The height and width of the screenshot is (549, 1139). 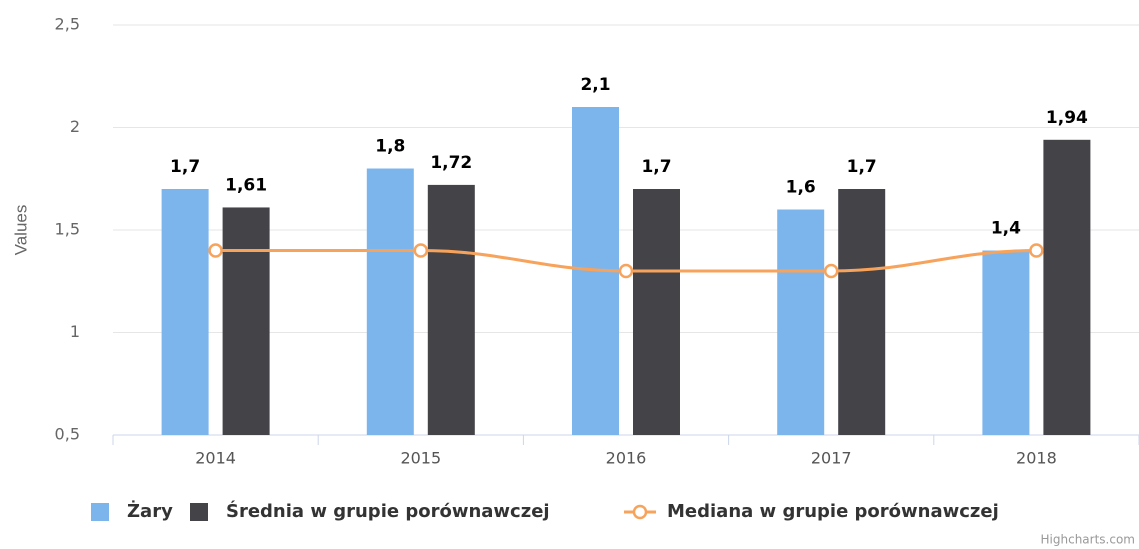 I want to click on legend-label: Średnia w grupie porównawczej, so click(x=388, y=511).